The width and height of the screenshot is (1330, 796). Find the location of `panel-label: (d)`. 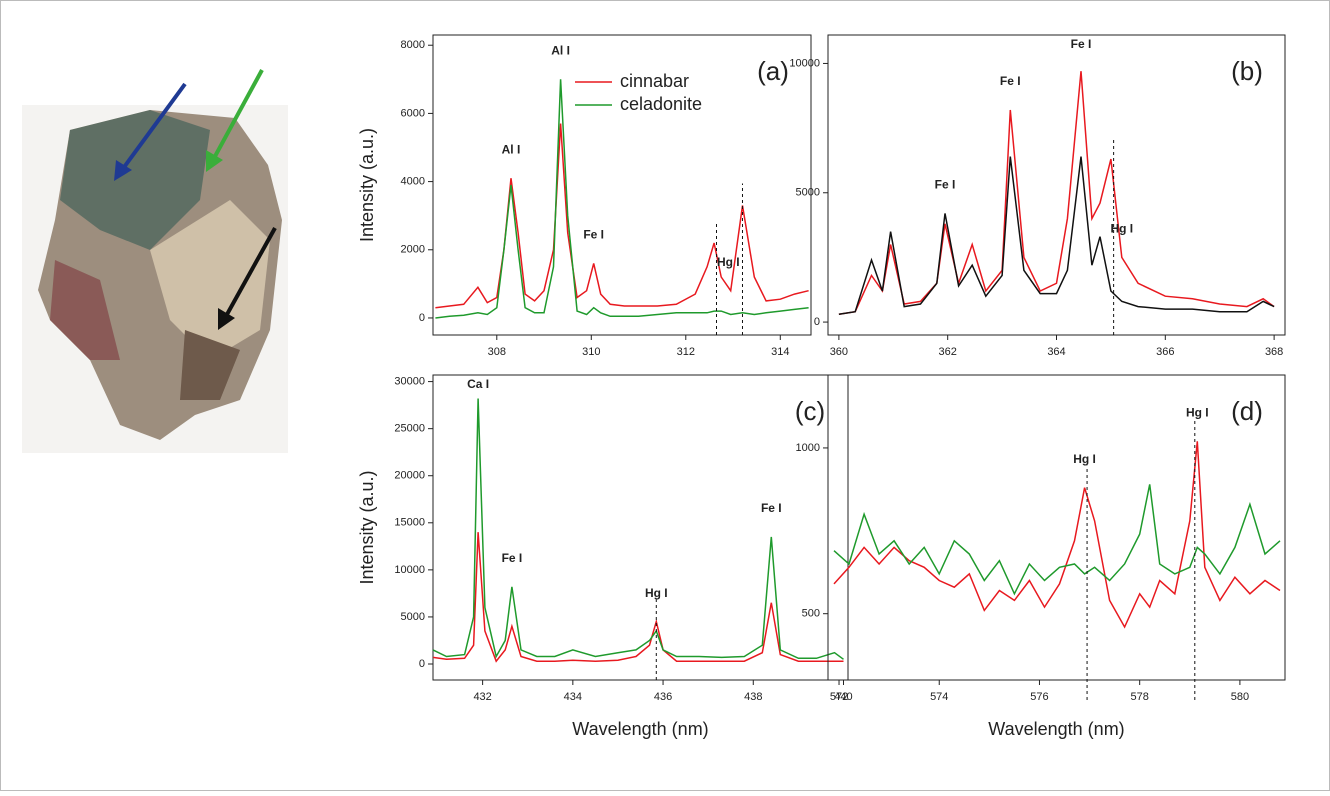

panel-label: (d) is located at coordinates (1247, 411).